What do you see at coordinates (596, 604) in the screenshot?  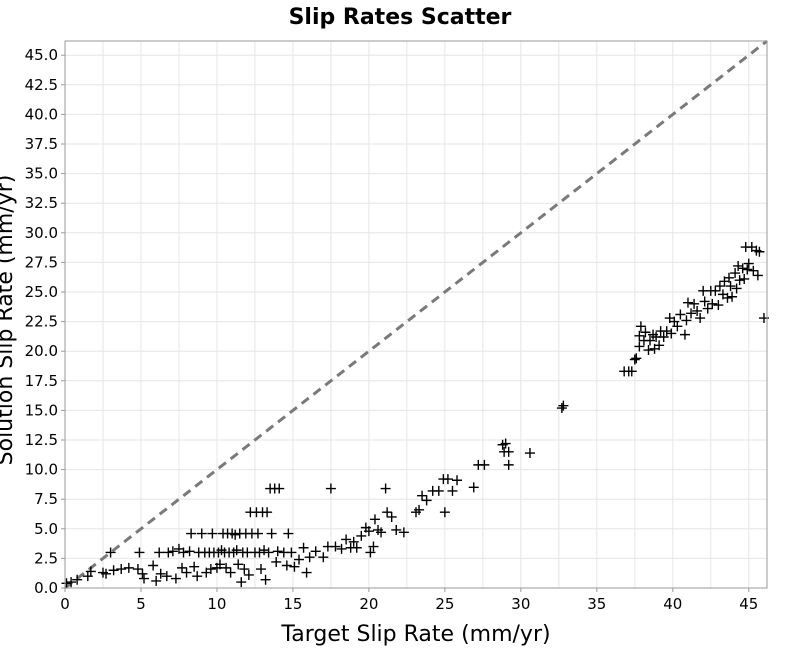 I see `x-tick-label: 35` at bounding box center [596, 604].